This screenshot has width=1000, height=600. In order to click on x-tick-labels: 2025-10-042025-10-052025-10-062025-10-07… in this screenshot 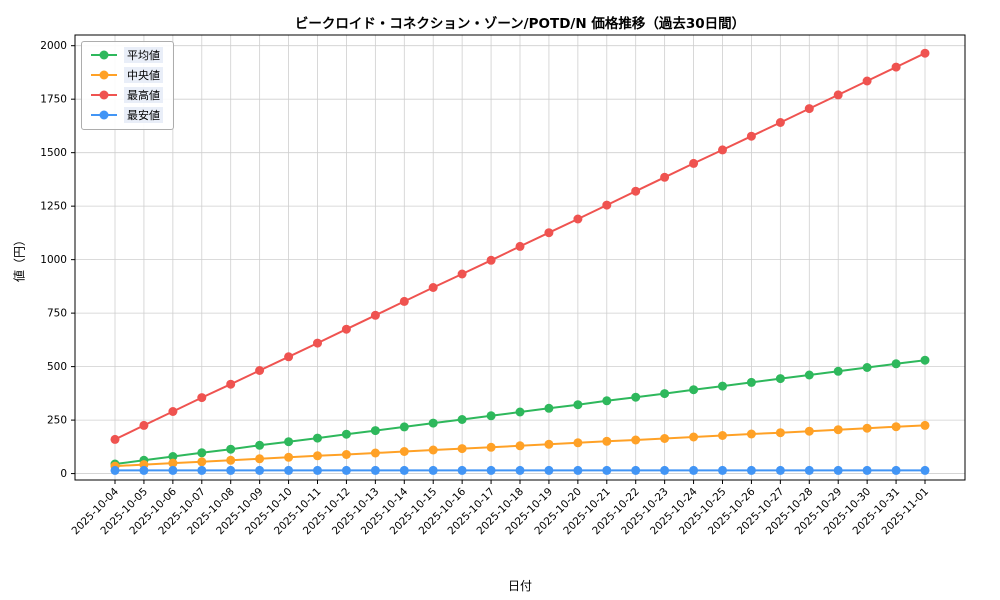, I will do `click(500, 508)`.